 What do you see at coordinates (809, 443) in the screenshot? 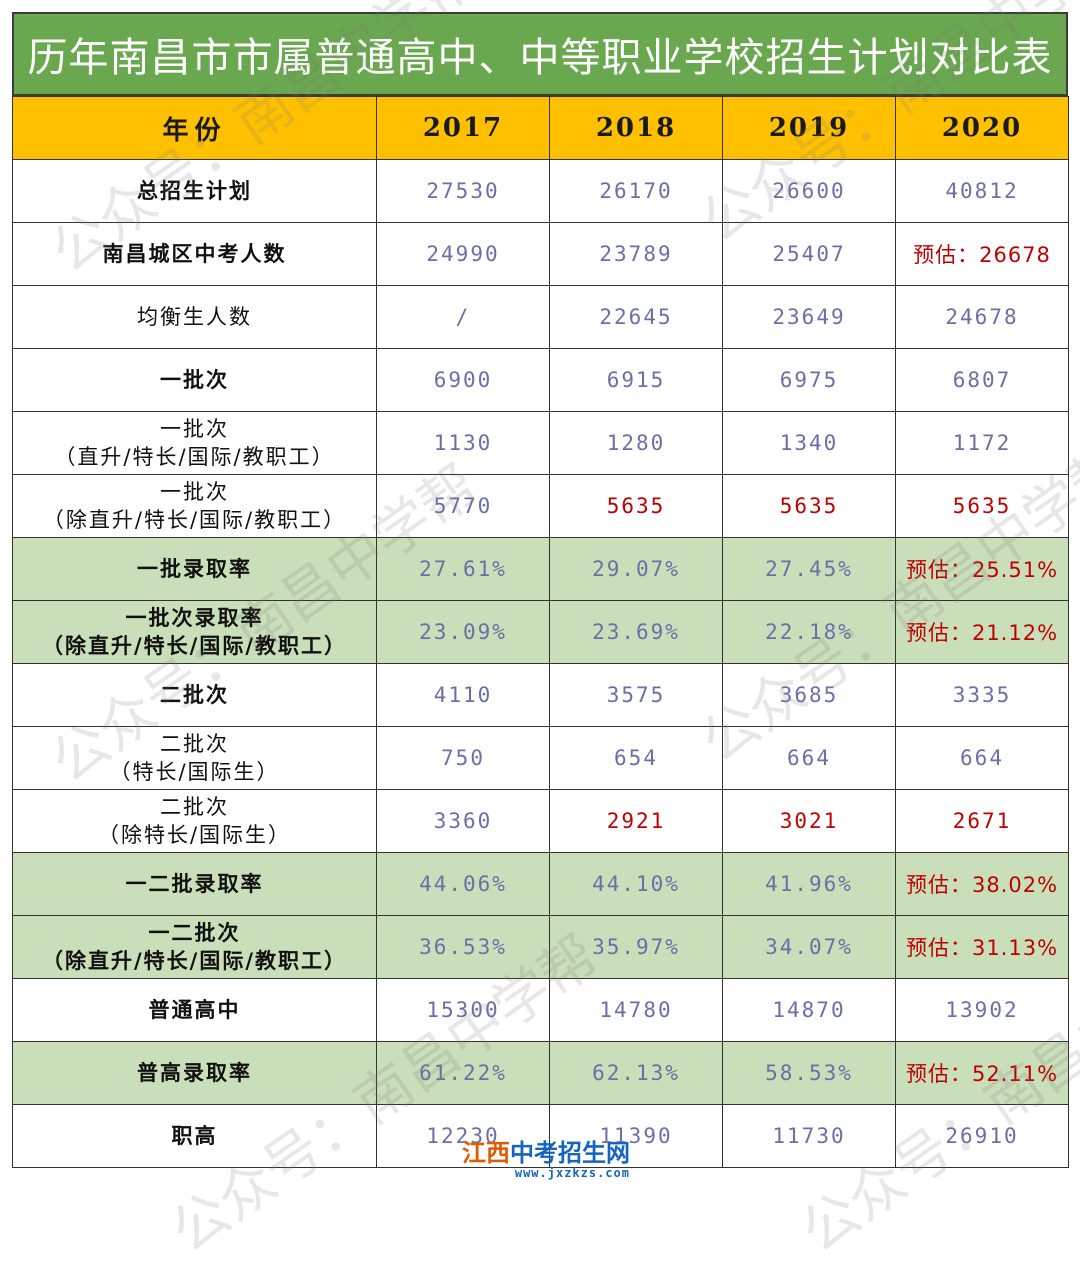
I see `table-cell: 1340` at bounding box center [809, 443].